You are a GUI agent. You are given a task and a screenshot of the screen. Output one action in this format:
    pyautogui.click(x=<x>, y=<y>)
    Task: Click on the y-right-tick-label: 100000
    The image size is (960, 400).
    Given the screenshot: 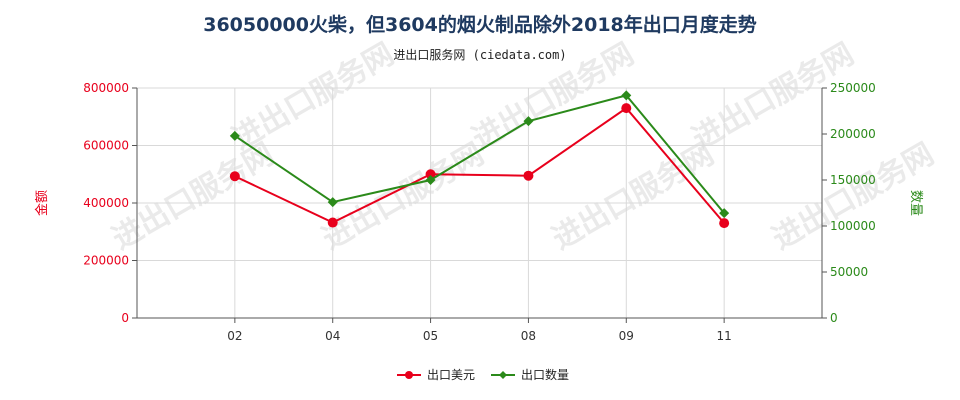 What is the action you would take?
    pyautogui.click(x=853, y=226)
    